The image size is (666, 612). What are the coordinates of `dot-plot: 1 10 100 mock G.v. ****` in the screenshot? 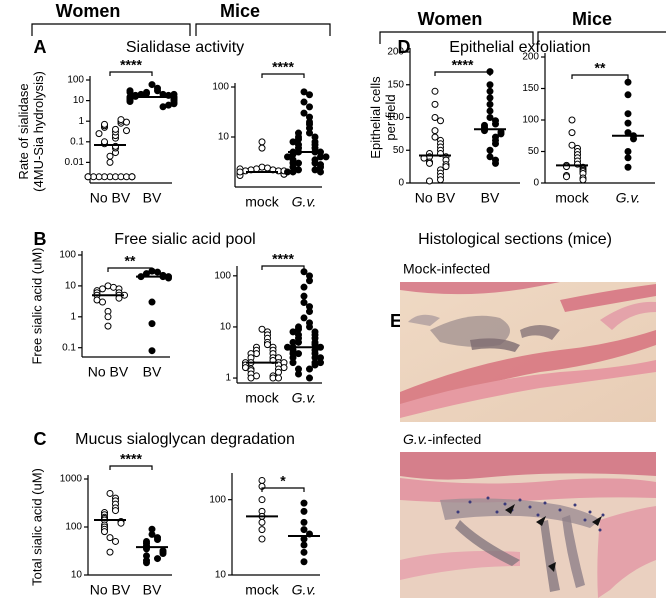 It's located at (269, 328).